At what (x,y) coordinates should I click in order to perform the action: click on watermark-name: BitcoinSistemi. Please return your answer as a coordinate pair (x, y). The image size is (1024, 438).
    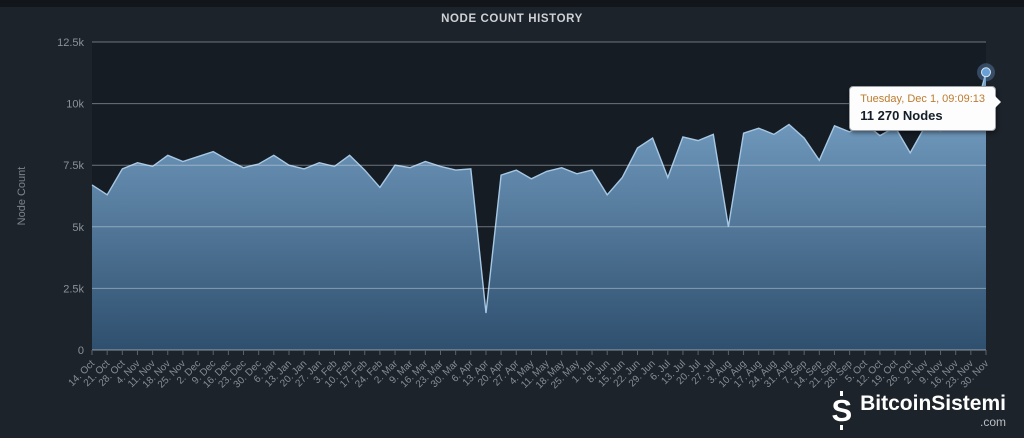
    Looking at the image, I should click on (933, 403).